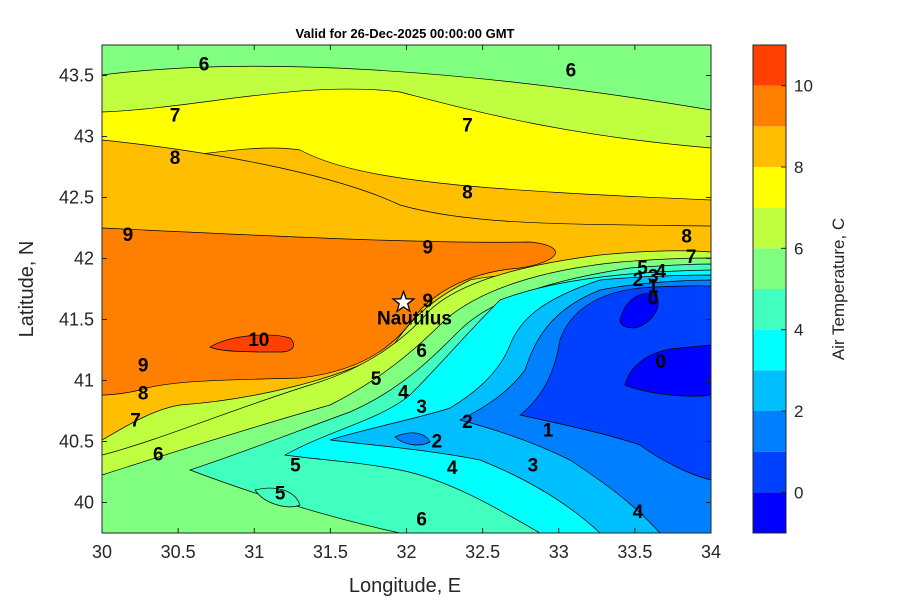  Describe the element at coordinates (76, 76) in the screenshot. I see `y-tick-label: 43.5` at that location.